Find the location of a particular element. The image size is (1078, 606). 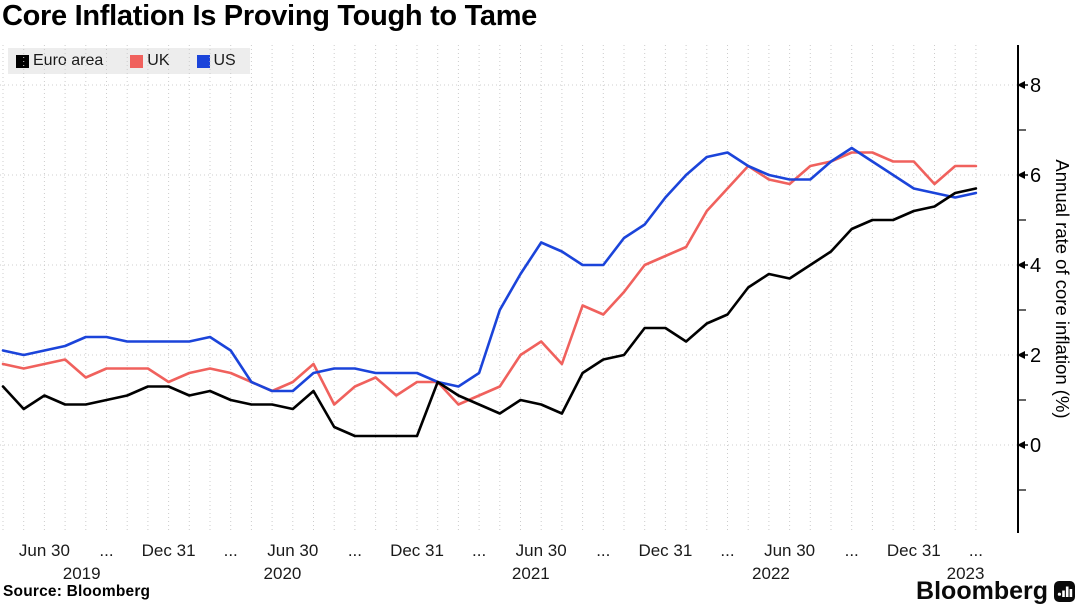

bloomberg-brand: Bloomberg is located at coordinates (995, 591).